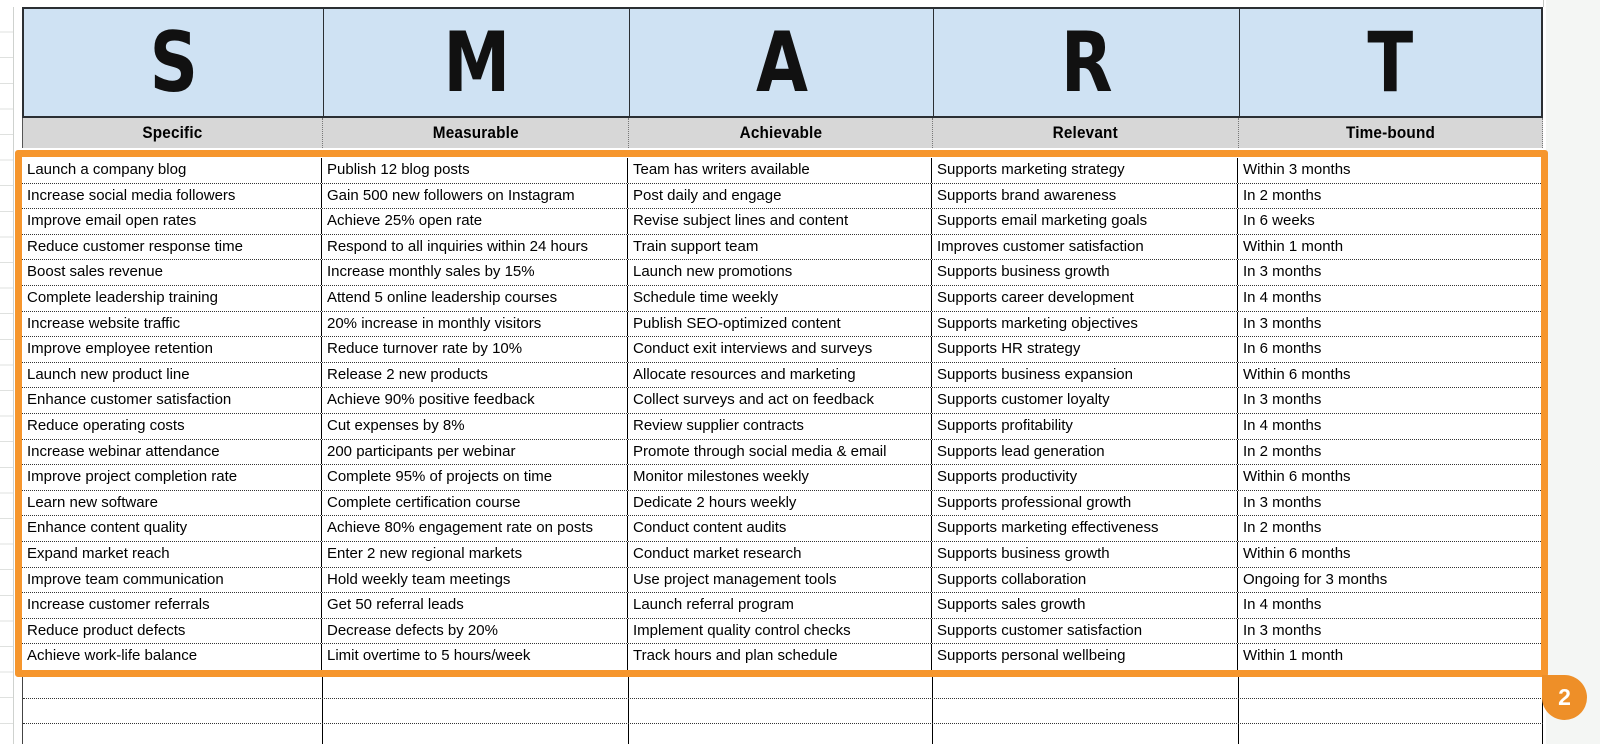 The width and height of the screenshot is (1600, 744). Describe the element at coordinates (780, 375) in the screenshot. I see `cell-achievable: Allocate resources and marketing` at that location.